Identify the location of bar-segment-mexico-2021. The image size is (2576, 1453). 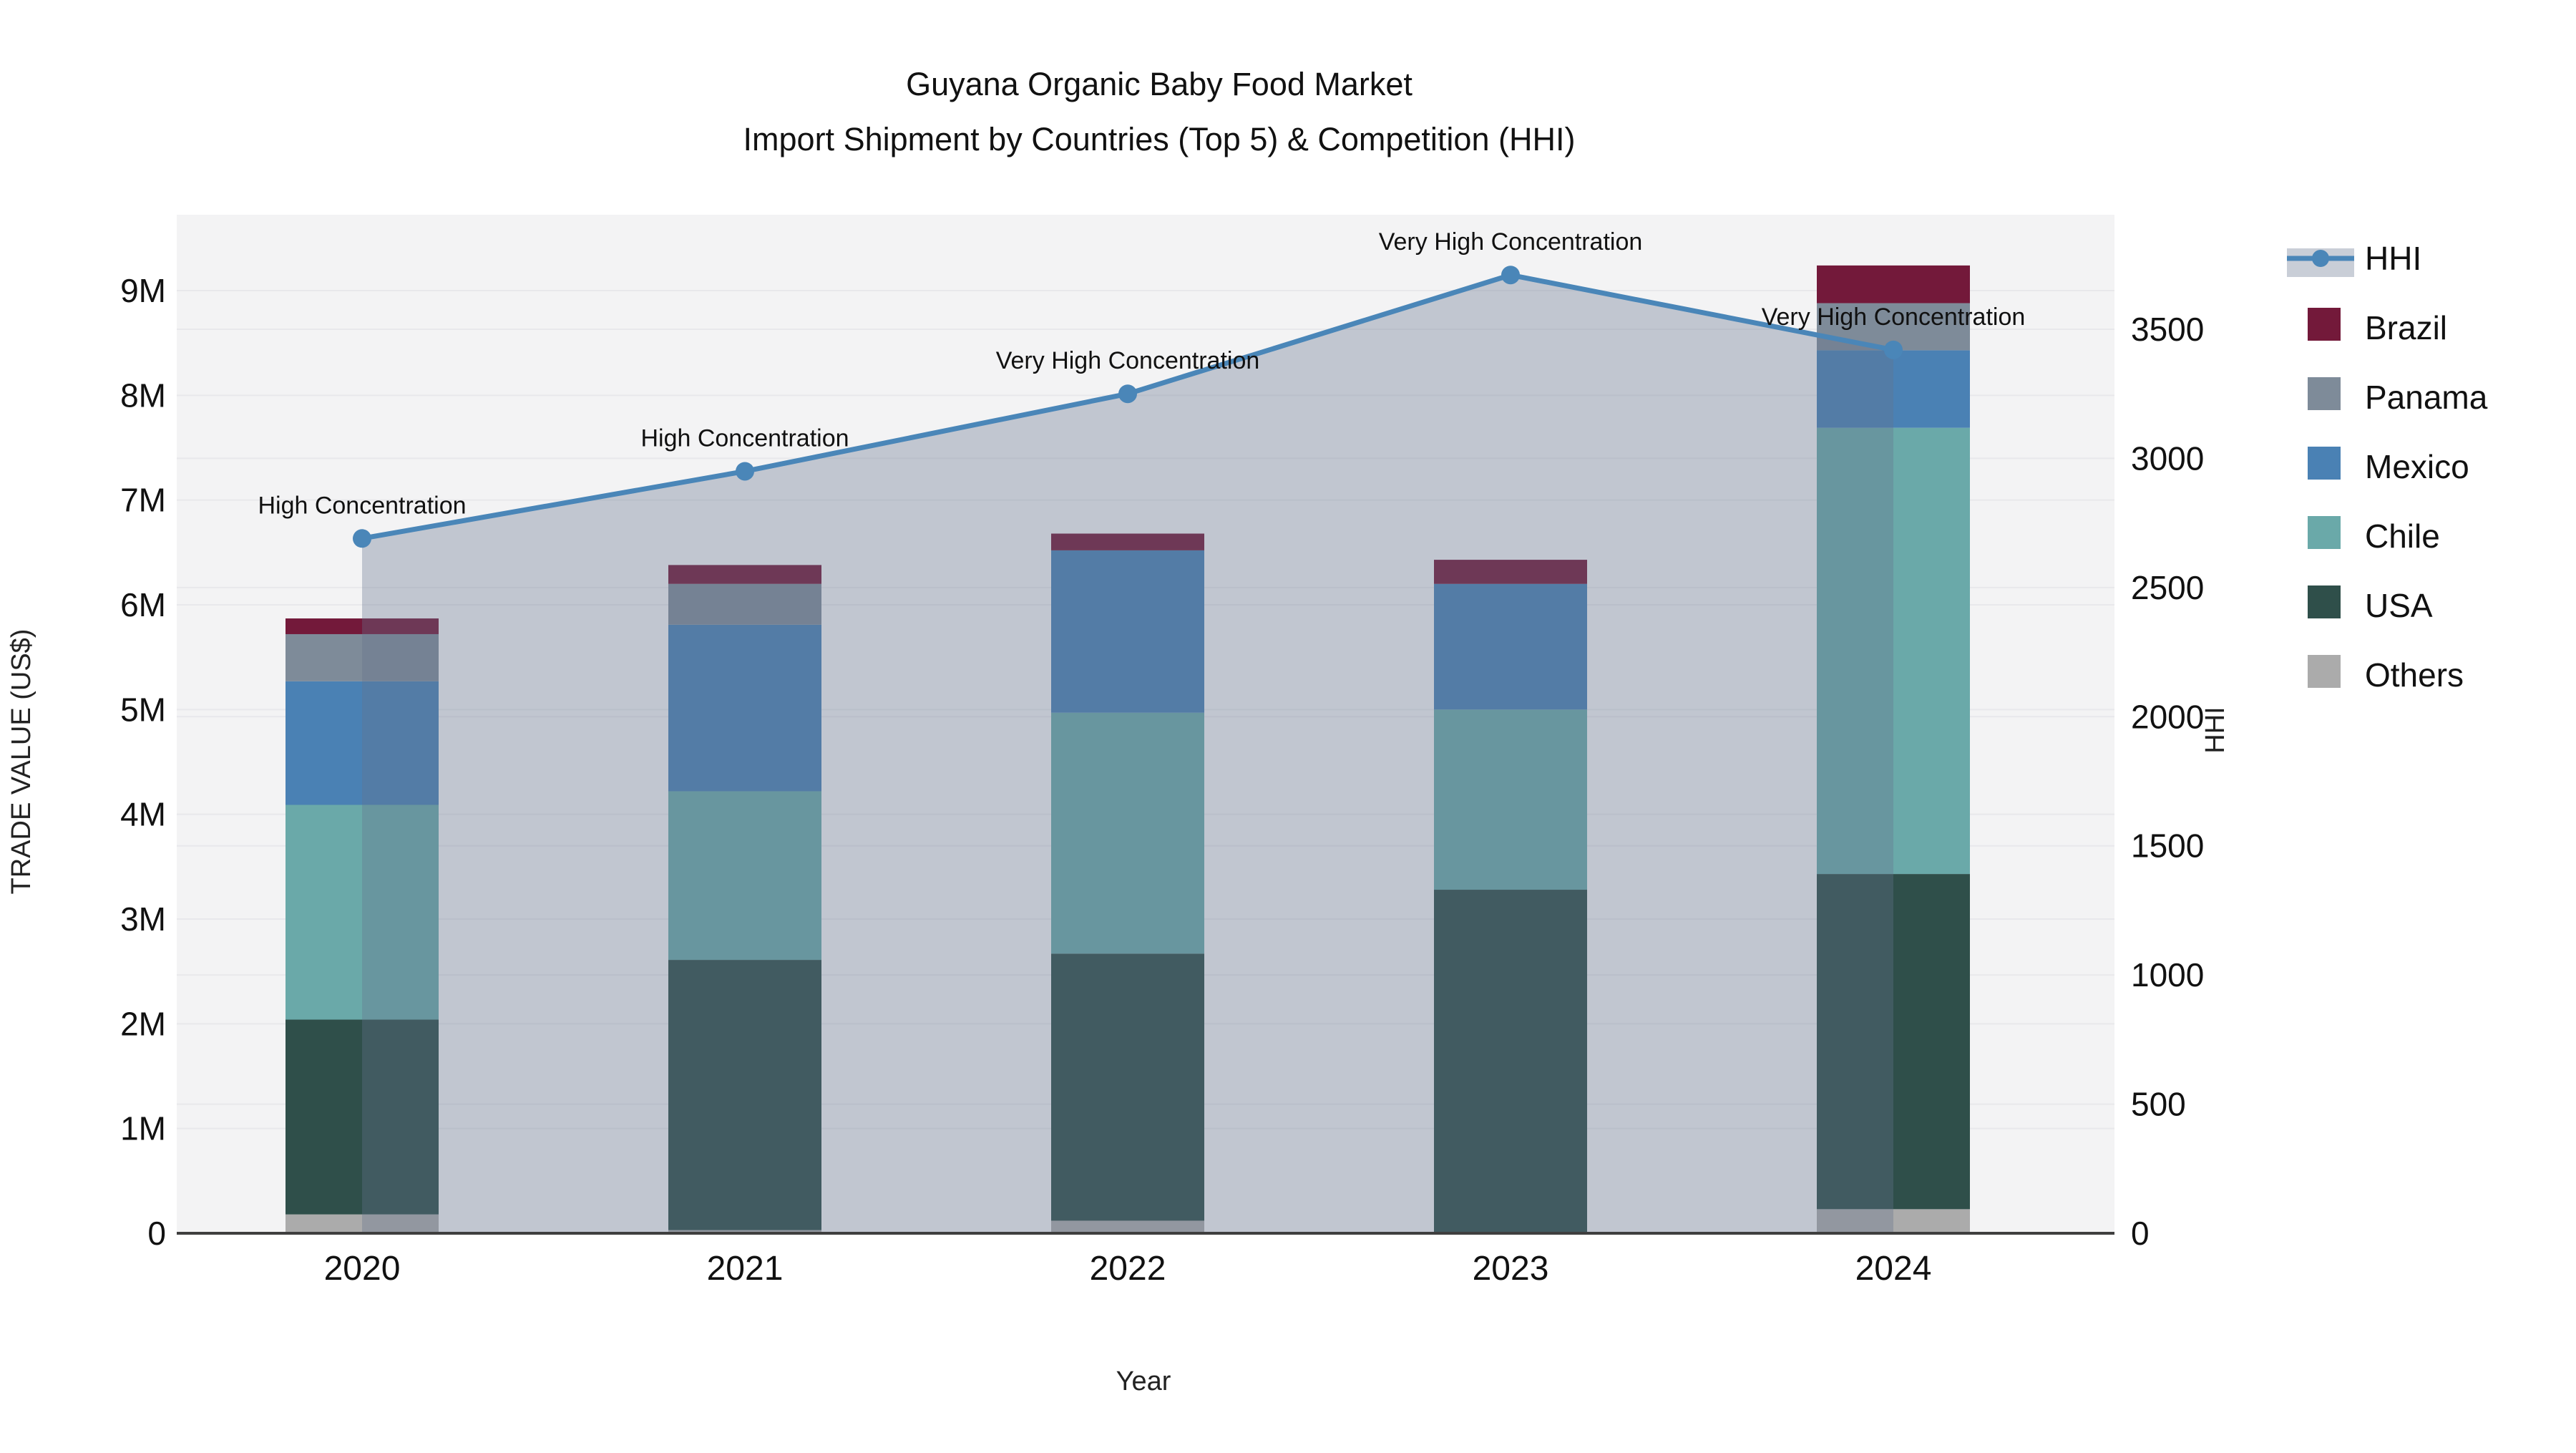
(744, 708).